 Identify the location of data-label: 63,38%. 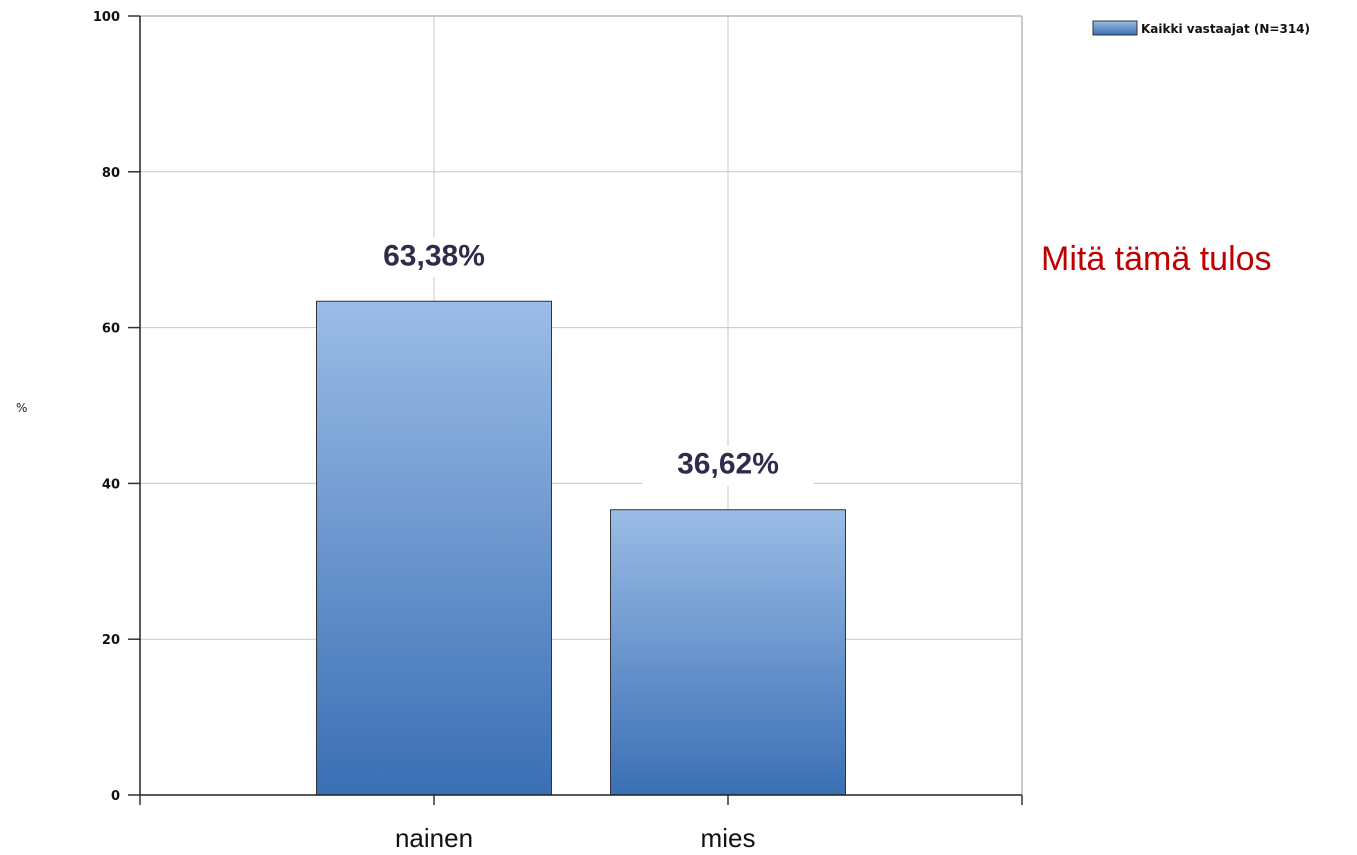
(434, 255).